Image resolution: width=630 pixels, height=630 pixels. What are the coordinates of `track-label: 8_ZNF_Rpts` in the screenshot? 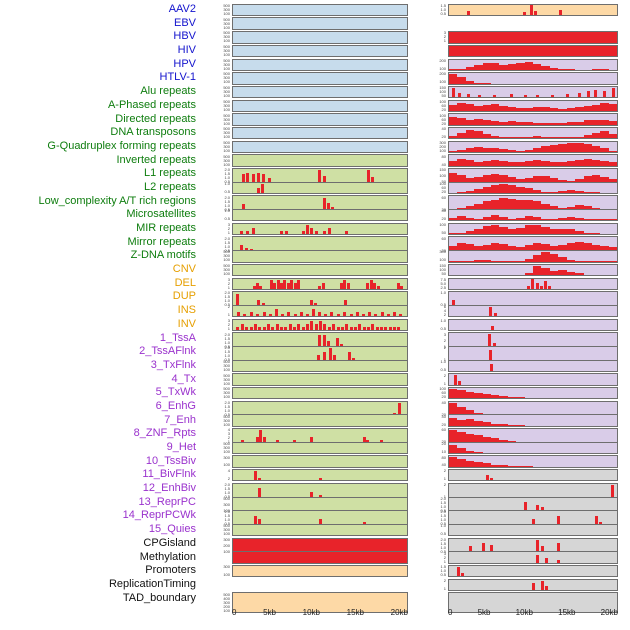 It's located at (164, 433).